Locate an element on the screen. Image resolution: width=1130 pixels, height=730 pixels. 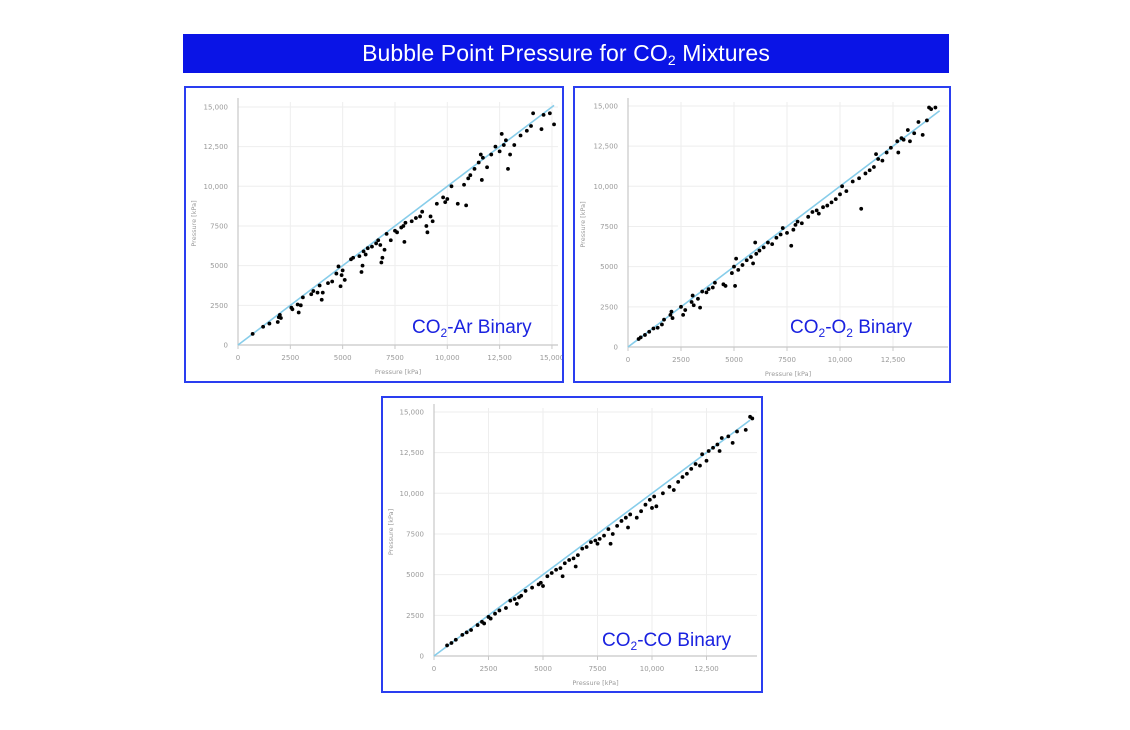
x-tick-label: 12,500 is located at coordinates (893, 360).